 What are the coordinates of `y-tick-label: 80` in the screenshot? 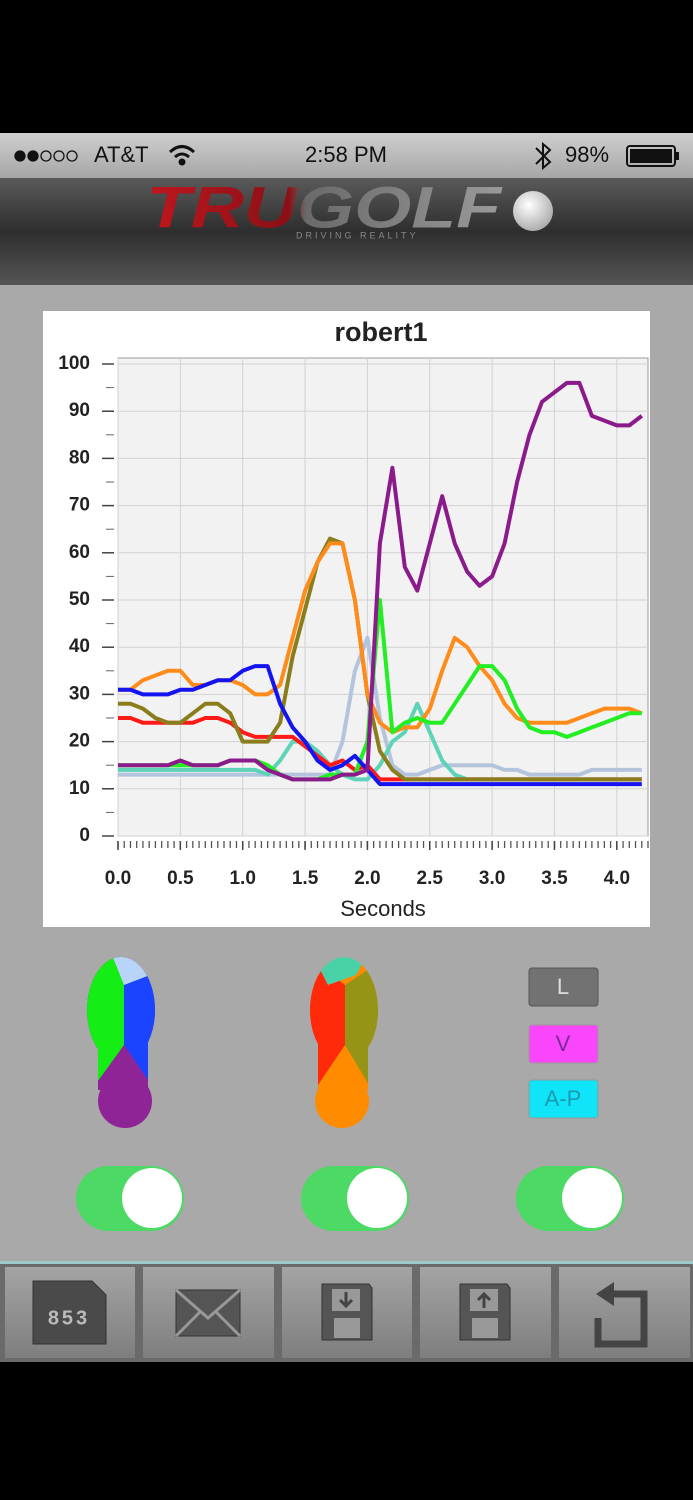 It's located at (79, 457).